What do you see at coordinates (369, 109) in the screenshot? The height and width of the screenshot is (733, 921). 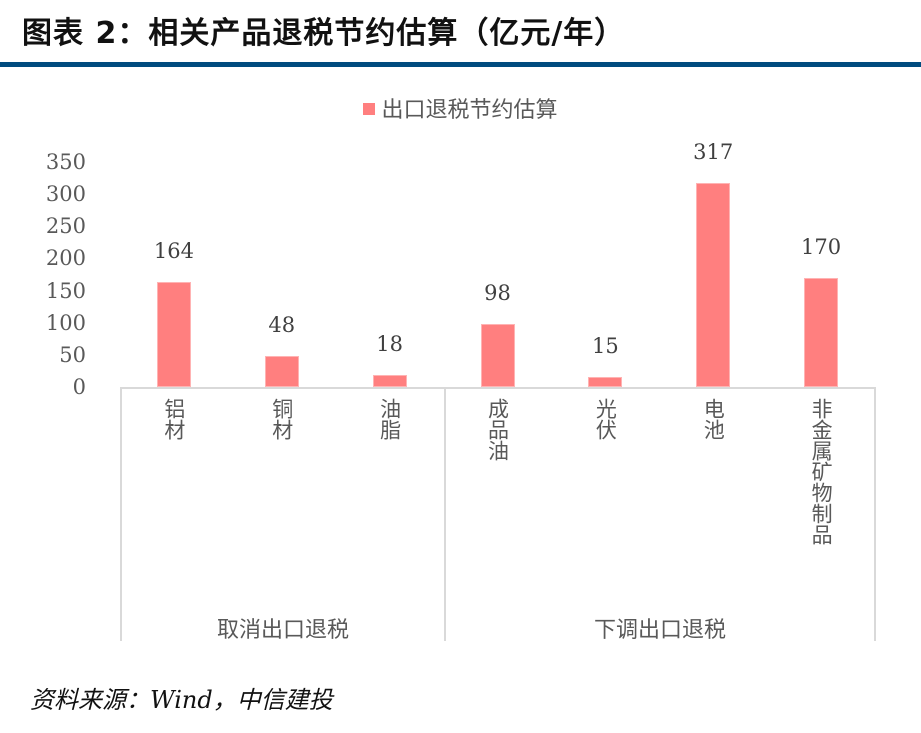 I see `legend-swatch` at bounding box center [369, 109].